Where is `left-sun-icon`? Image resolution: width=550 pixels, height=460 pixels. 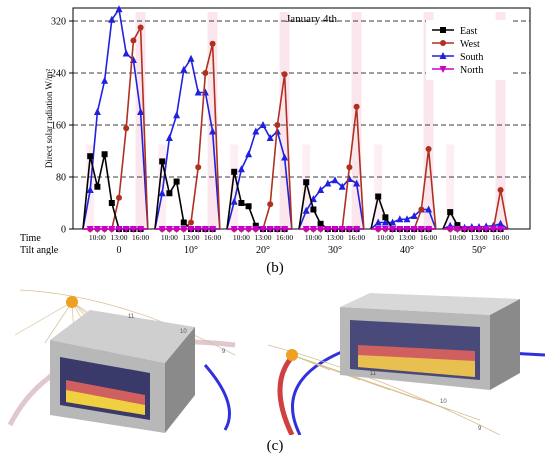 left-sun-icon is located at coordinates (72, 302).